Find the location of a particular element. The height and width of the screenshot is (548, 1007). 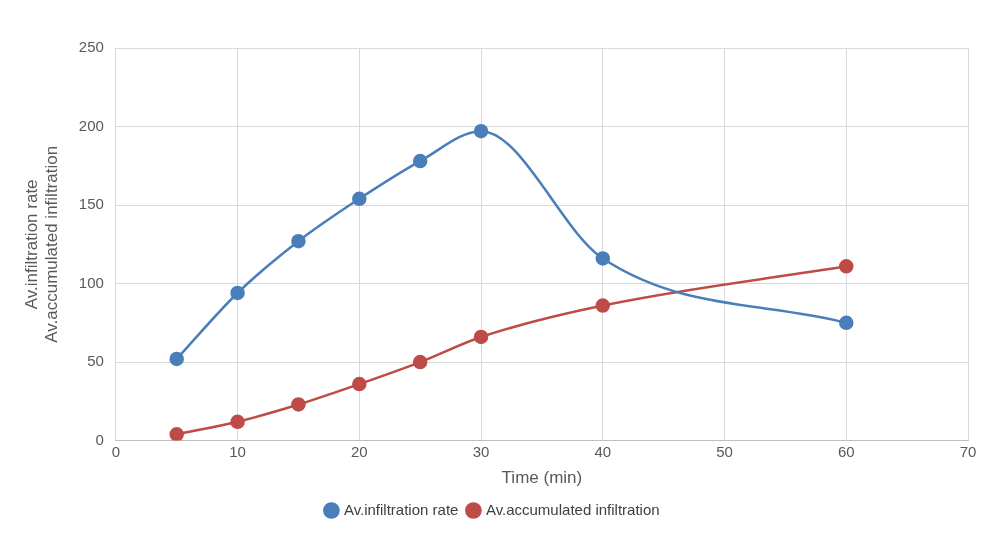

y-tick-label: 0 is located at coordinates (99, 439).